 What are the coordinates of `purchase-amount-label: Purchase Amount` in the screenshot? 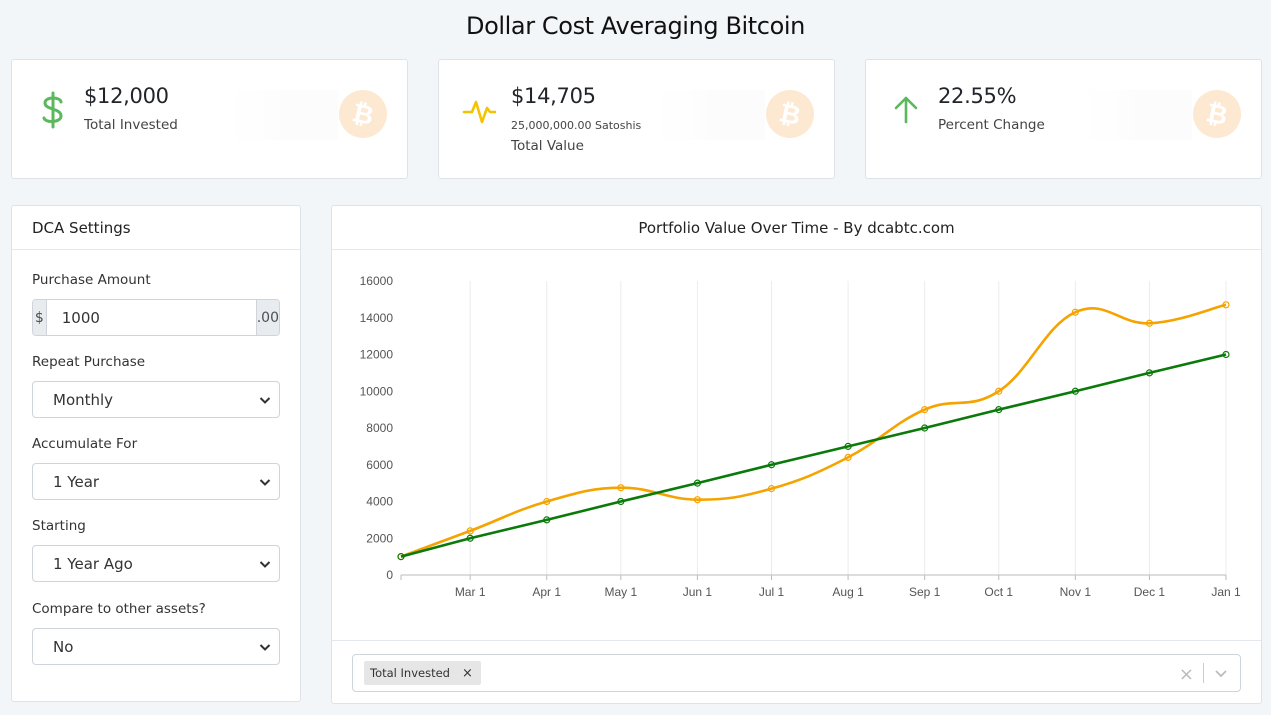 It's located at (91, 280).